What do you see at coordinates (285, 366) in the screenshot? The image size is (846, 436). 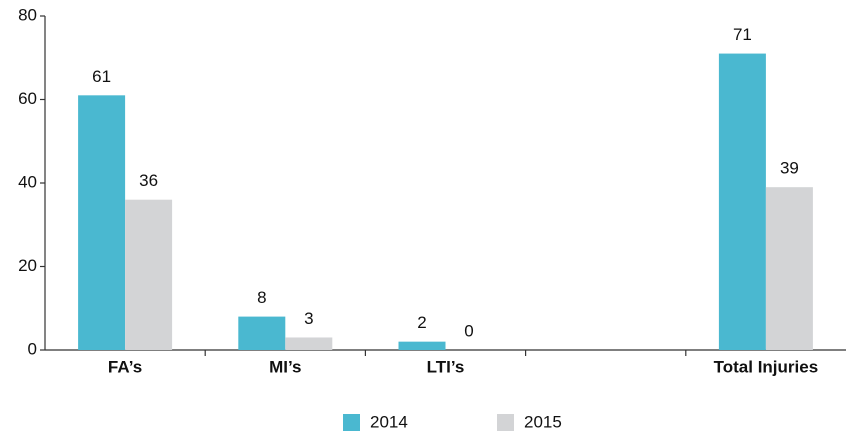 I see `x-tick-label: MI’s` at bounding box center [285, 366].